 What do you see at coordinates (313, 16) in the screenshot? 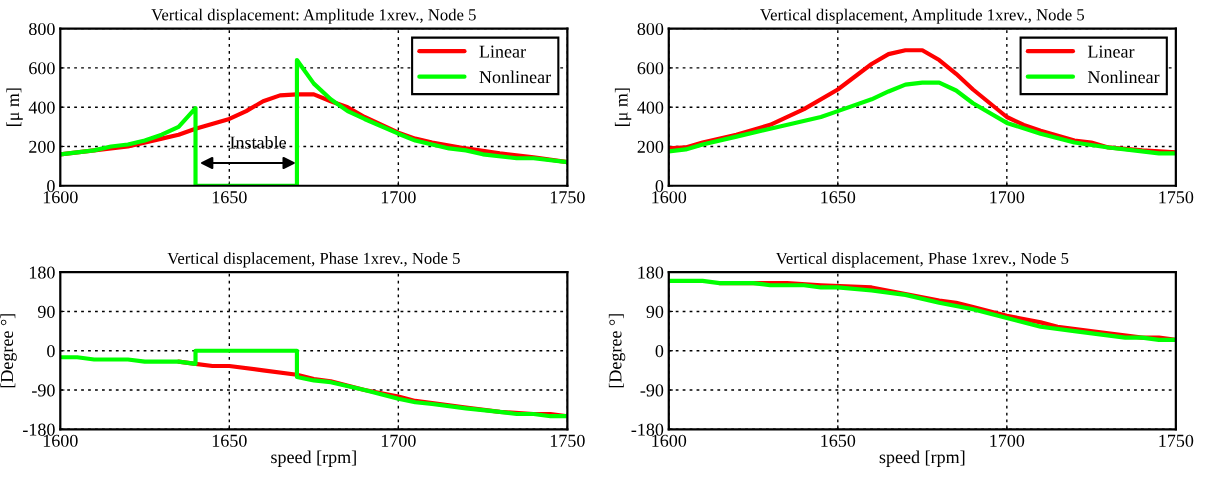
I see `chart-title: Vertical displacement: Amplitude 1xrev., Node 5` at bounding box center [313, 16].